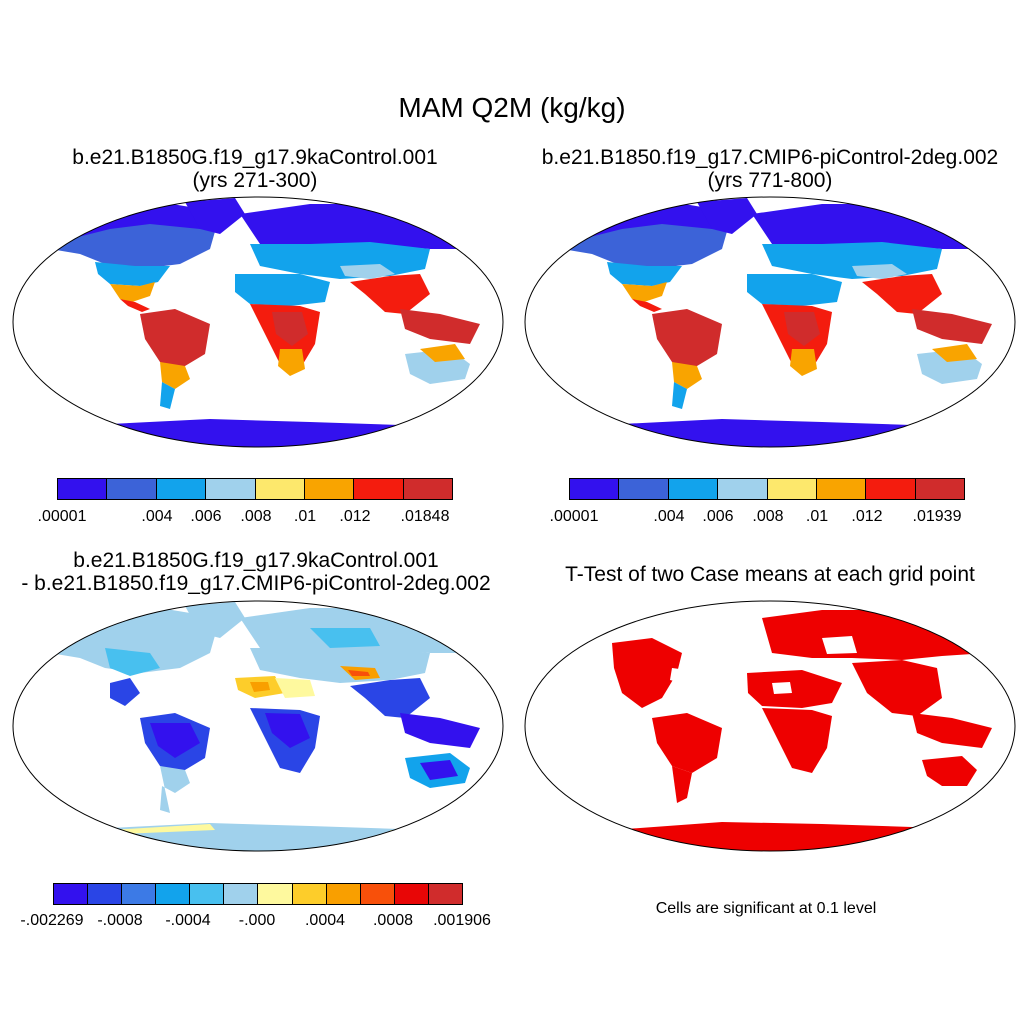 The image size is (1024, 1024). I want to click on sa-south, so click(175, 375).